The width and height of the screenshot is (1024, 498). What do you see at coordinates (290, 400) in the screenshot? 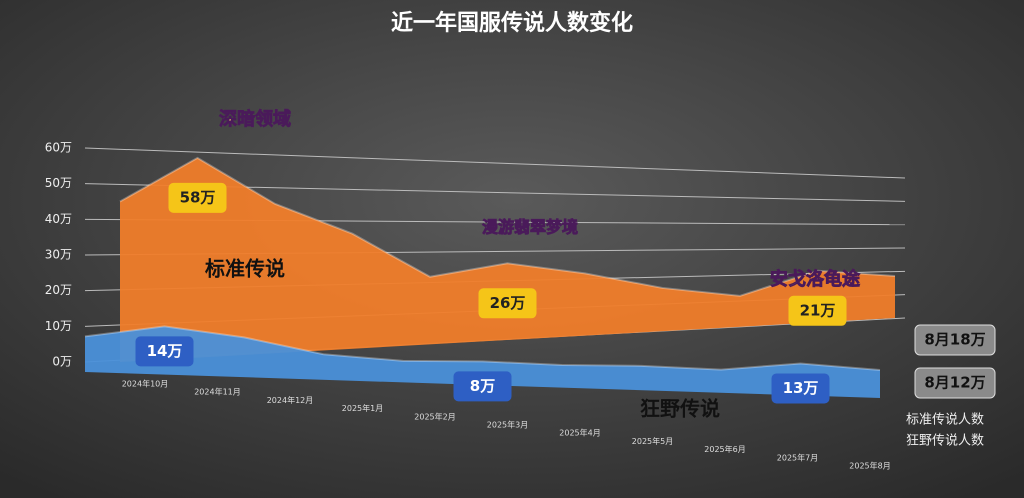
I see `x-tick-label: 2024年12月` at bounding box center [290, 400].